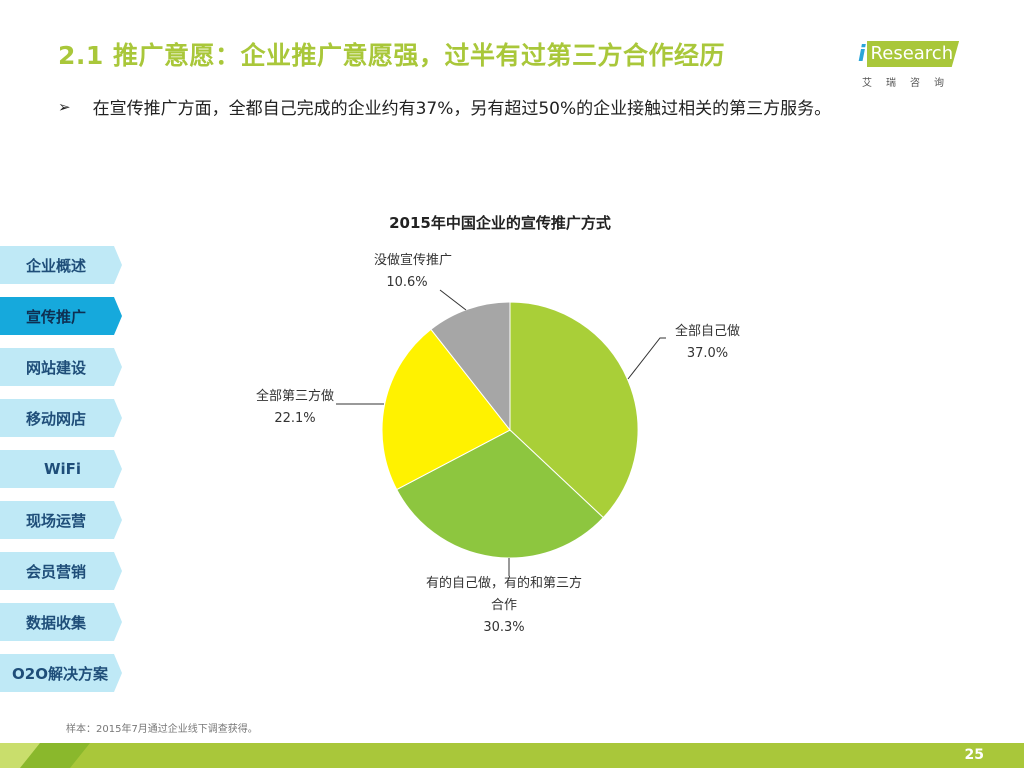  I want to click on slice-label-value: 30.3%, so click(504, 627).